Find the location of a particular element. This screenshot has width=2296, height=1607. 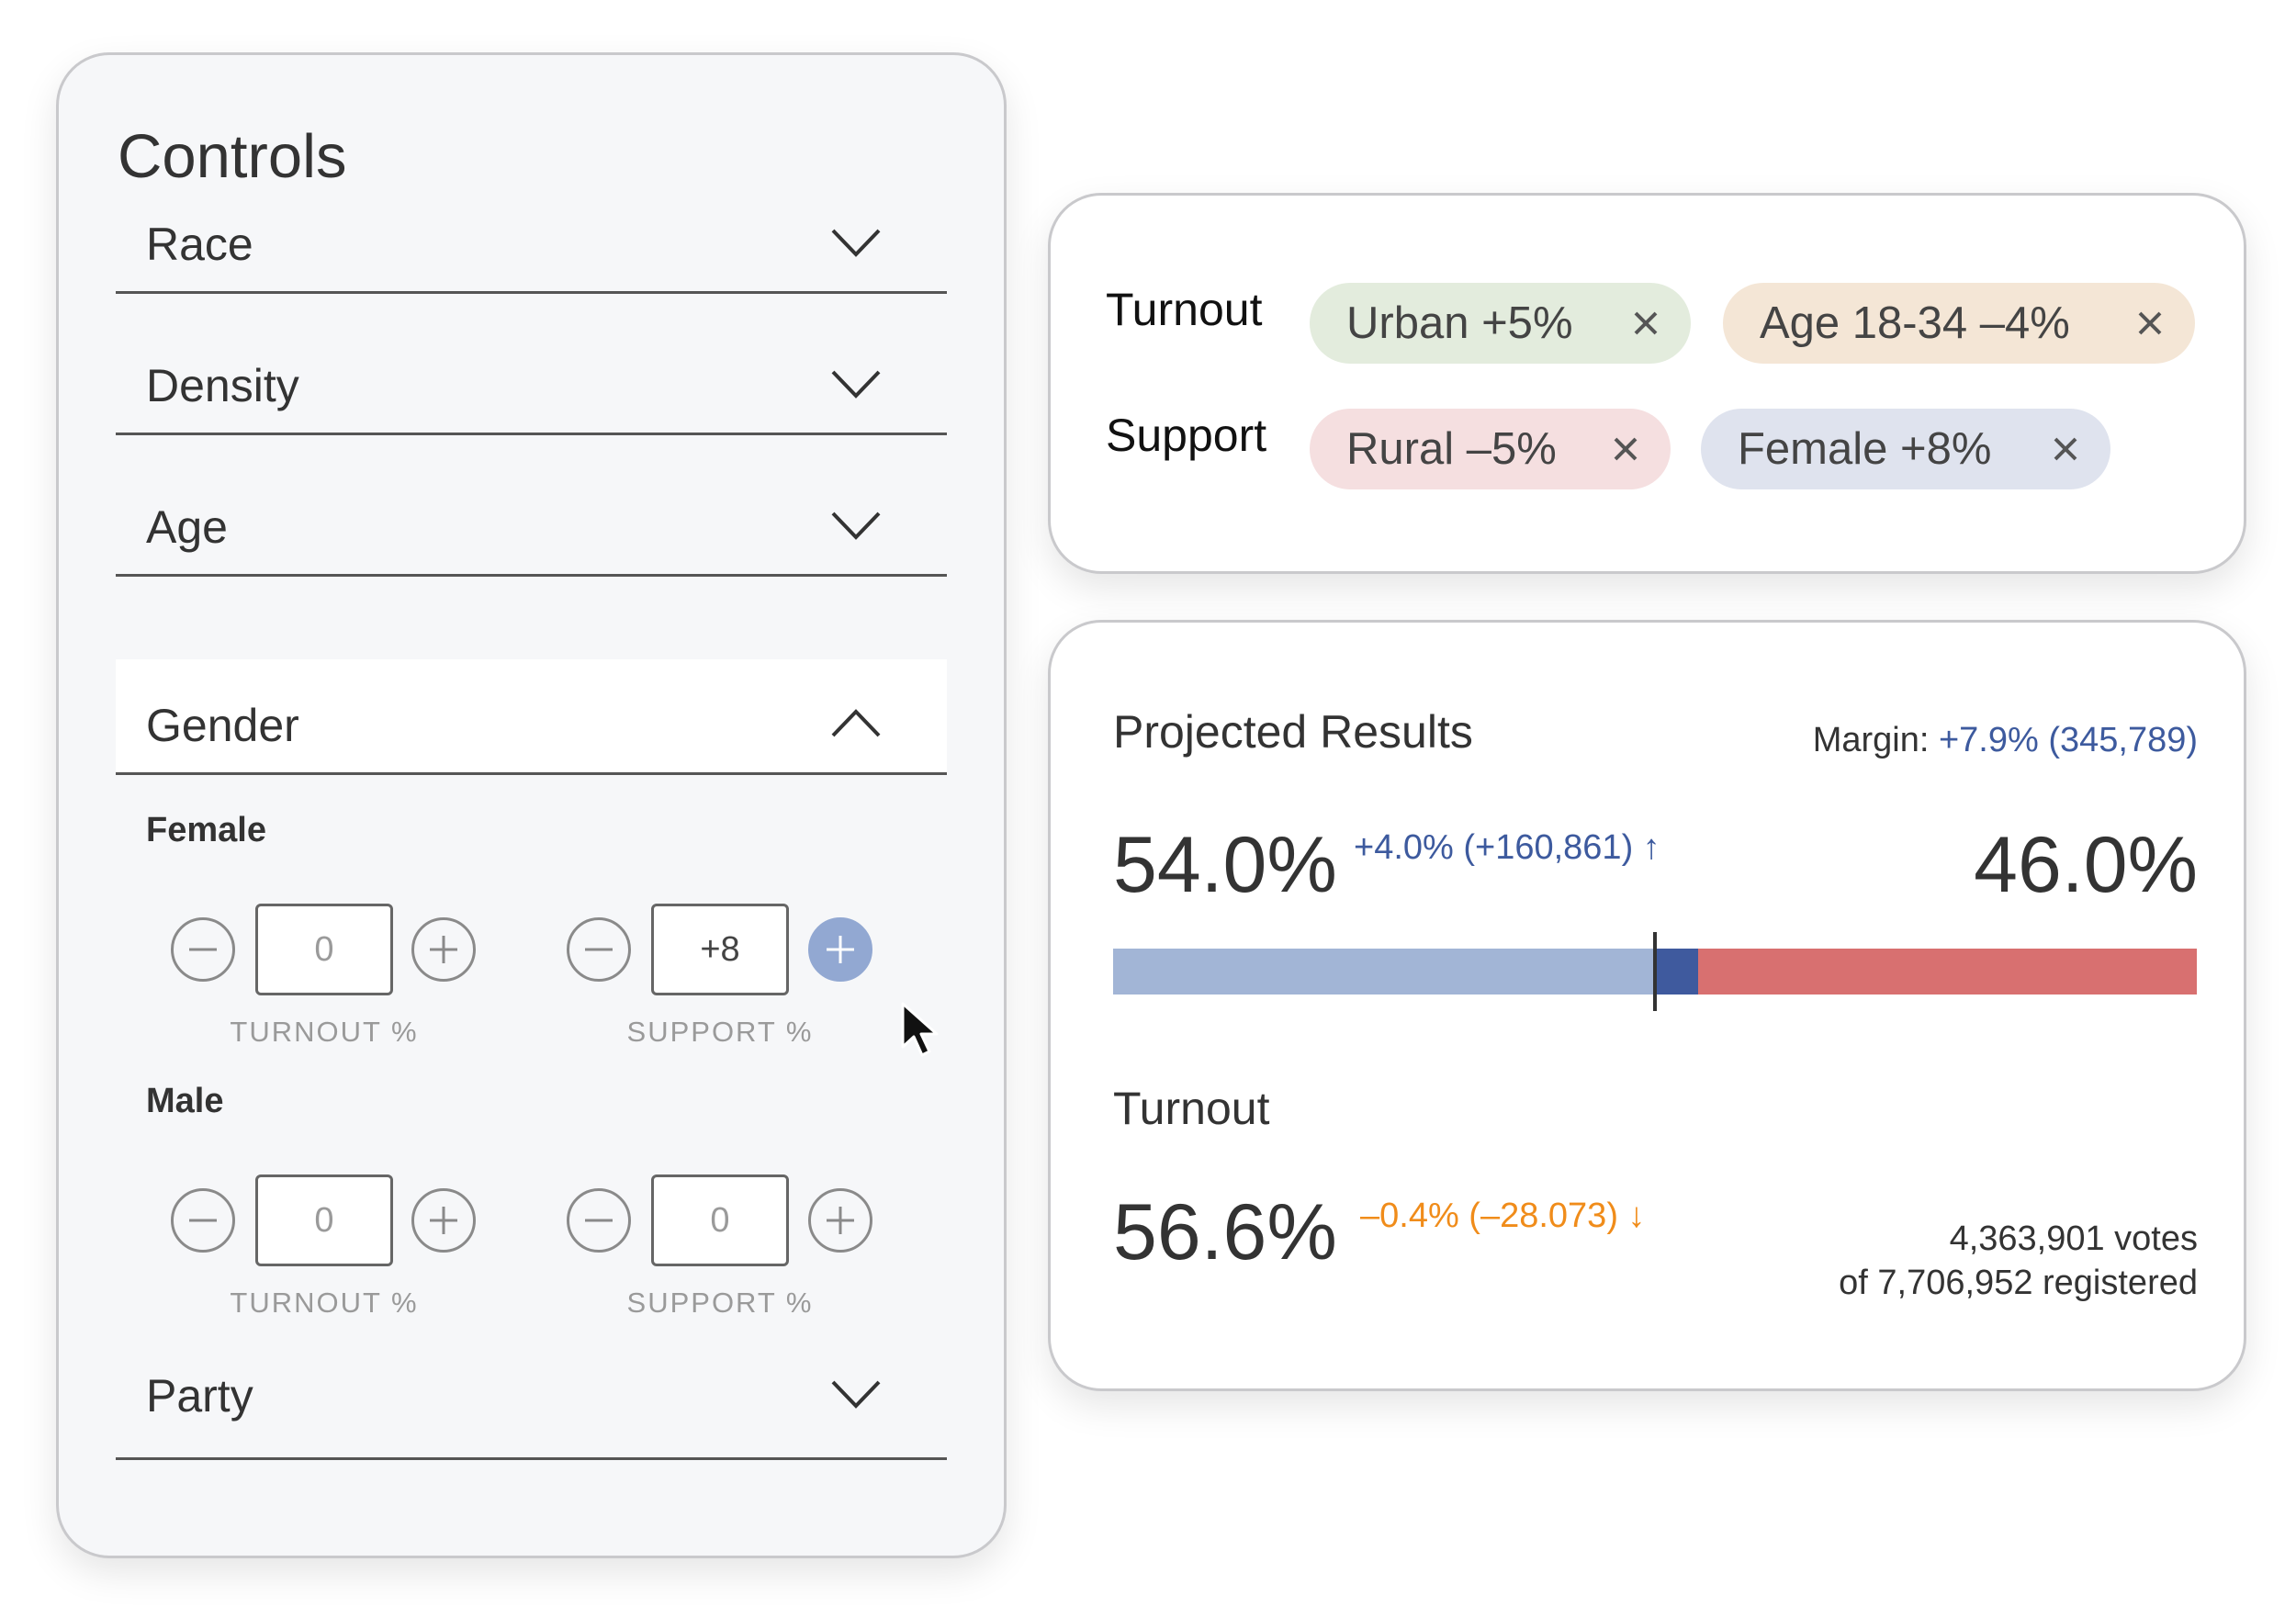

female-turnout-increment-button is located at coordinates (443, 949).